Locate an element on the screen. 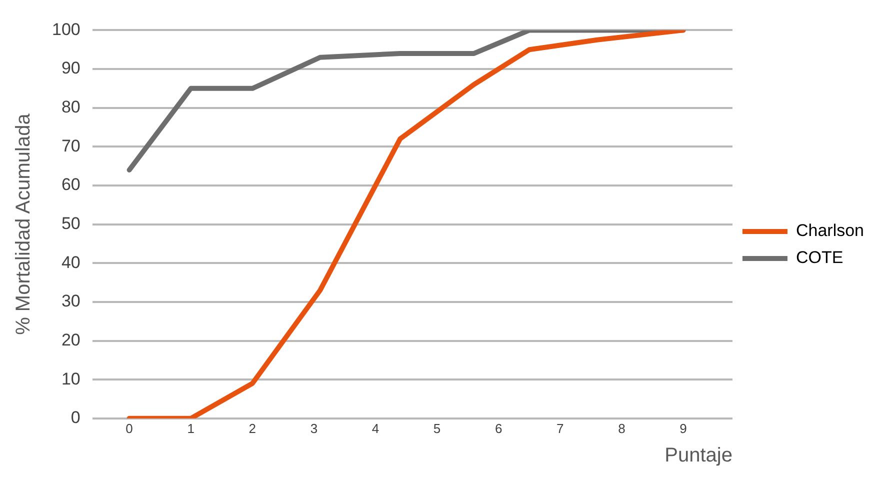 This screenshot has height=482, width=894. x-tick-label: 6 is located at coordinates (498, 428).